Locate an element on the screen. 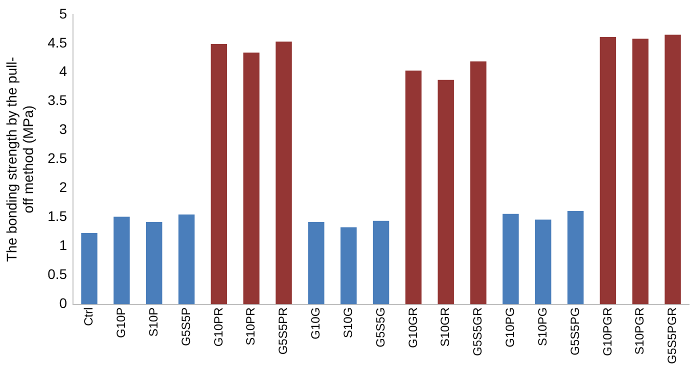 Image resolution: width=699 pixels, height=367 pixels. x-tick-label: G10P is located at coordinates (121, 322).